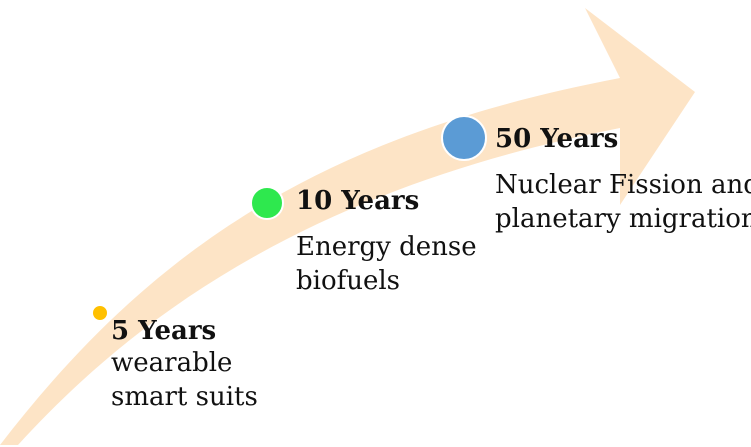 This screenshot has height=447, width=751. Describe the element at coordinates (100, 313) in the screenshot. I see `milestone-5-dot` at that location.